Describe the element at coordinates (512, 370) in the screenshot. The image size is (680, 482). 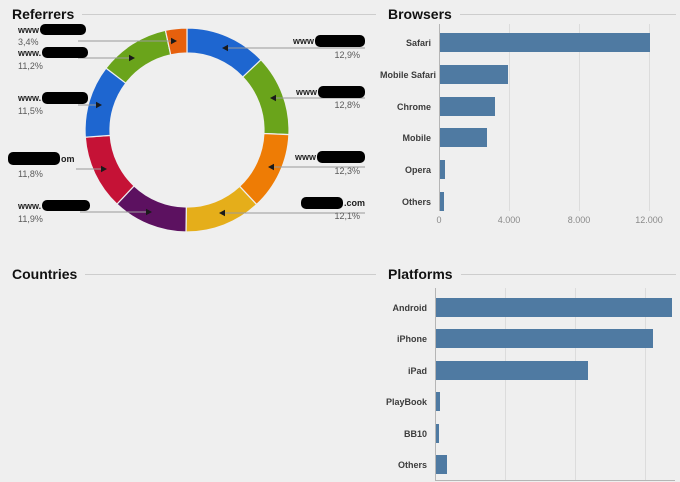
I see `bar-ipad` at that location.